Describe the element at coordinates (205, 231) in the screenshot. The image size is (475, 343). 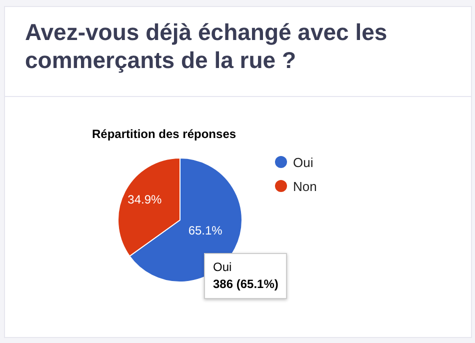
I see `data-label: 65.1%` at that location.